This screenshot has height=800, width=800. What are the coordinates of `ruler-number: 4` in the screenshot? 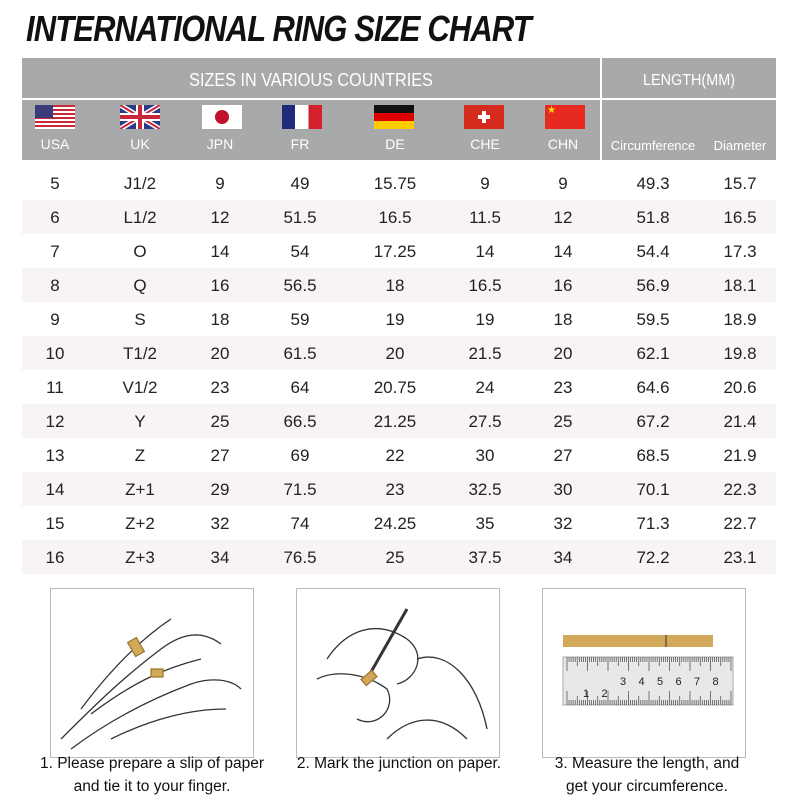 It's located at (642, 682).